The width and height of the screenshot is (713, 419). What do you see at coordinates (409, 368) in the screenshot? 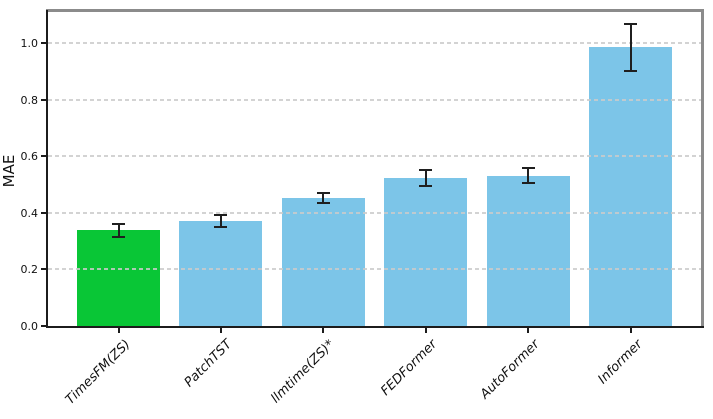
I see `x-tick-label-fedformer: FEDFormer` at bounding box center [409, 368].